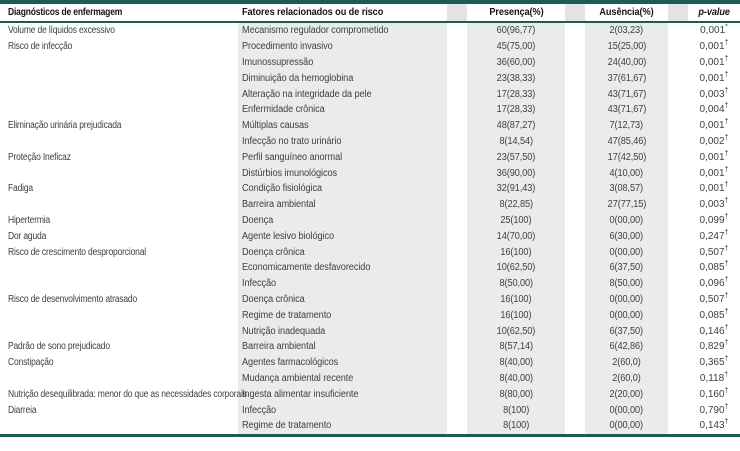 This screenshot has width=740, height=451. I want to click on factor-cell: Procedimento invasivo, so click(342, 46).